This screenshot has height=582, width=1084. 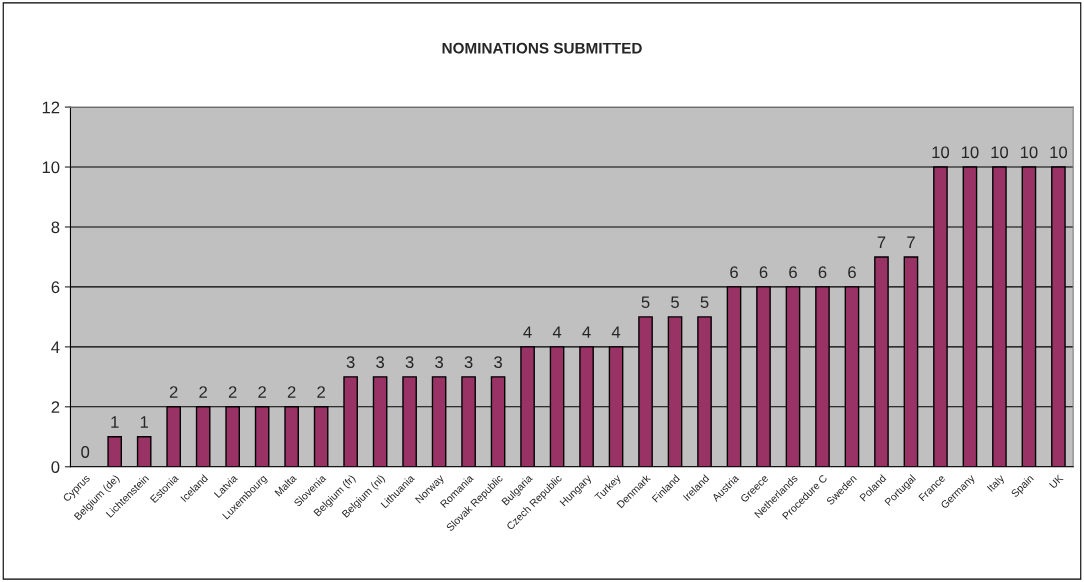 What do you see at coordinates (996, 483) in the screenshot?
I see `x-tick-label: Italy` at bounding box center [996, 483].